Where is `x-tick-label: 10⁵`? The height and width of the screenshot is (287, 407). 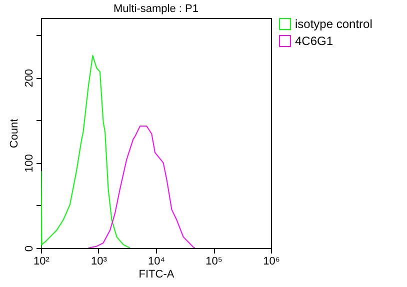 x-tick-label: 10⁵ is located at coordinates (214, 262).